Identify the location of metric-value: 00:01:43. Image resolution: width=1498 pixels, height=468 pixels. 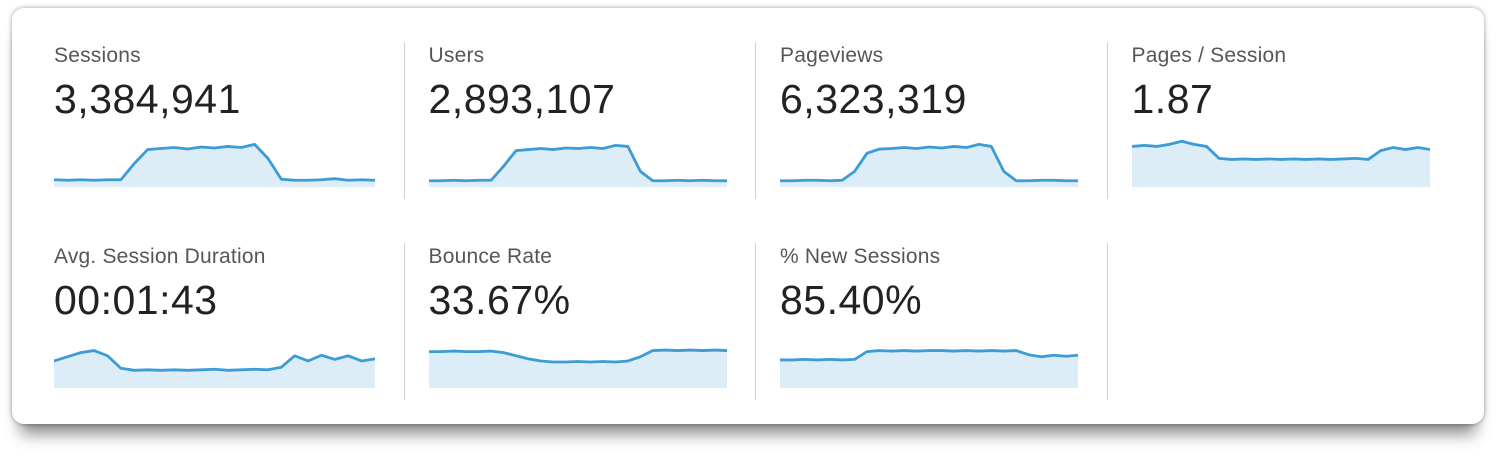
(136, 300).